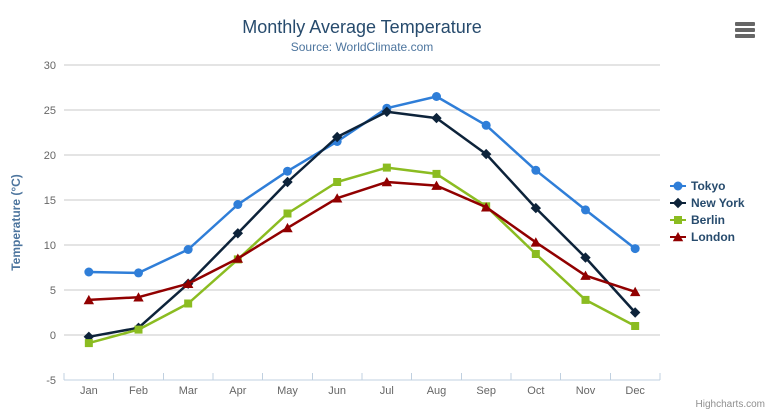 This screenshot has height=416, width=769. I want to click on circle-marker-icon, so click(678, 185).